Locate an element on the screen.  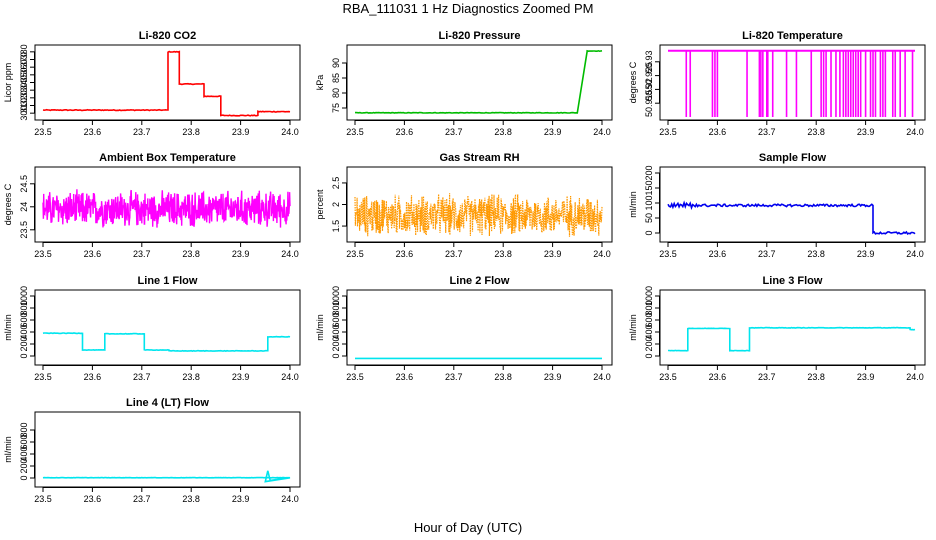
panel-title: Line 4 (LT) Flow is located at coordinates (167, 403).